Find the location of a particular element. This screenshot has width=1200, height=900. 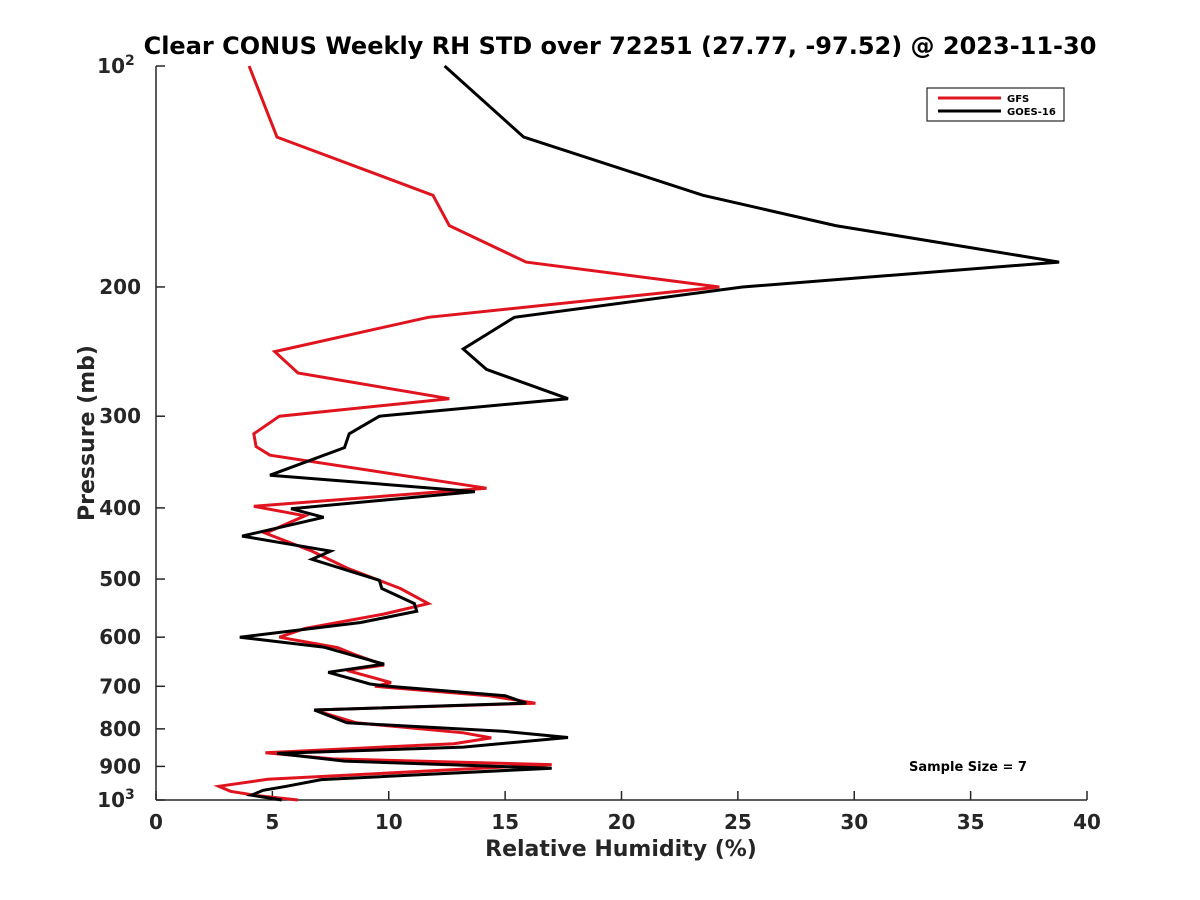

y-tick-label-exponent: 3 is located at coordinates (130, 795).